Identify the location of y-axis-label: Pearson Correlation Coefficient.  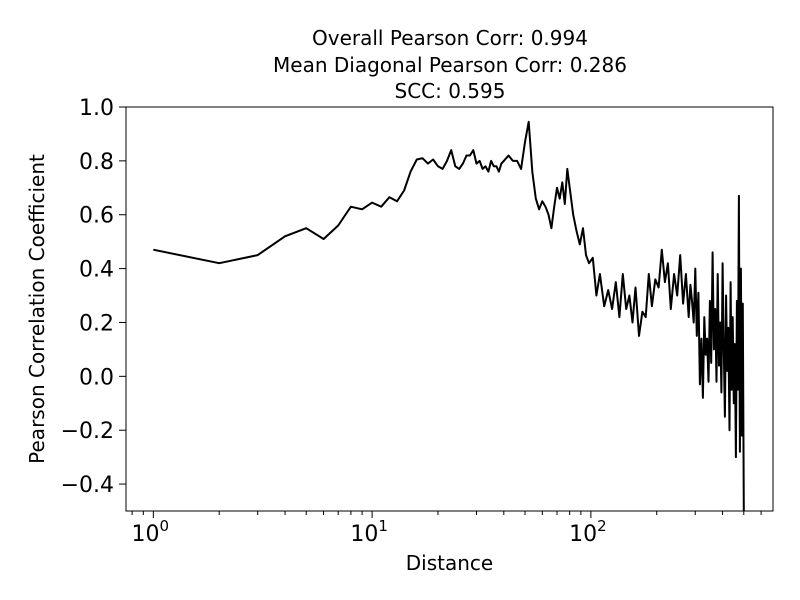
(37, 309).